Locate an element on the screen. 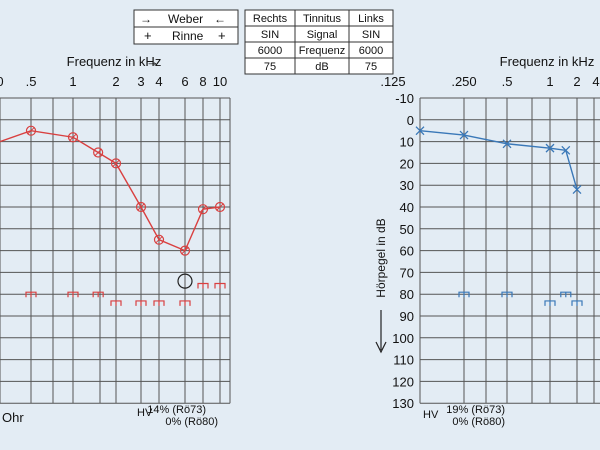  left-y-tick-label: 50 is located at coordinates (407, 229).